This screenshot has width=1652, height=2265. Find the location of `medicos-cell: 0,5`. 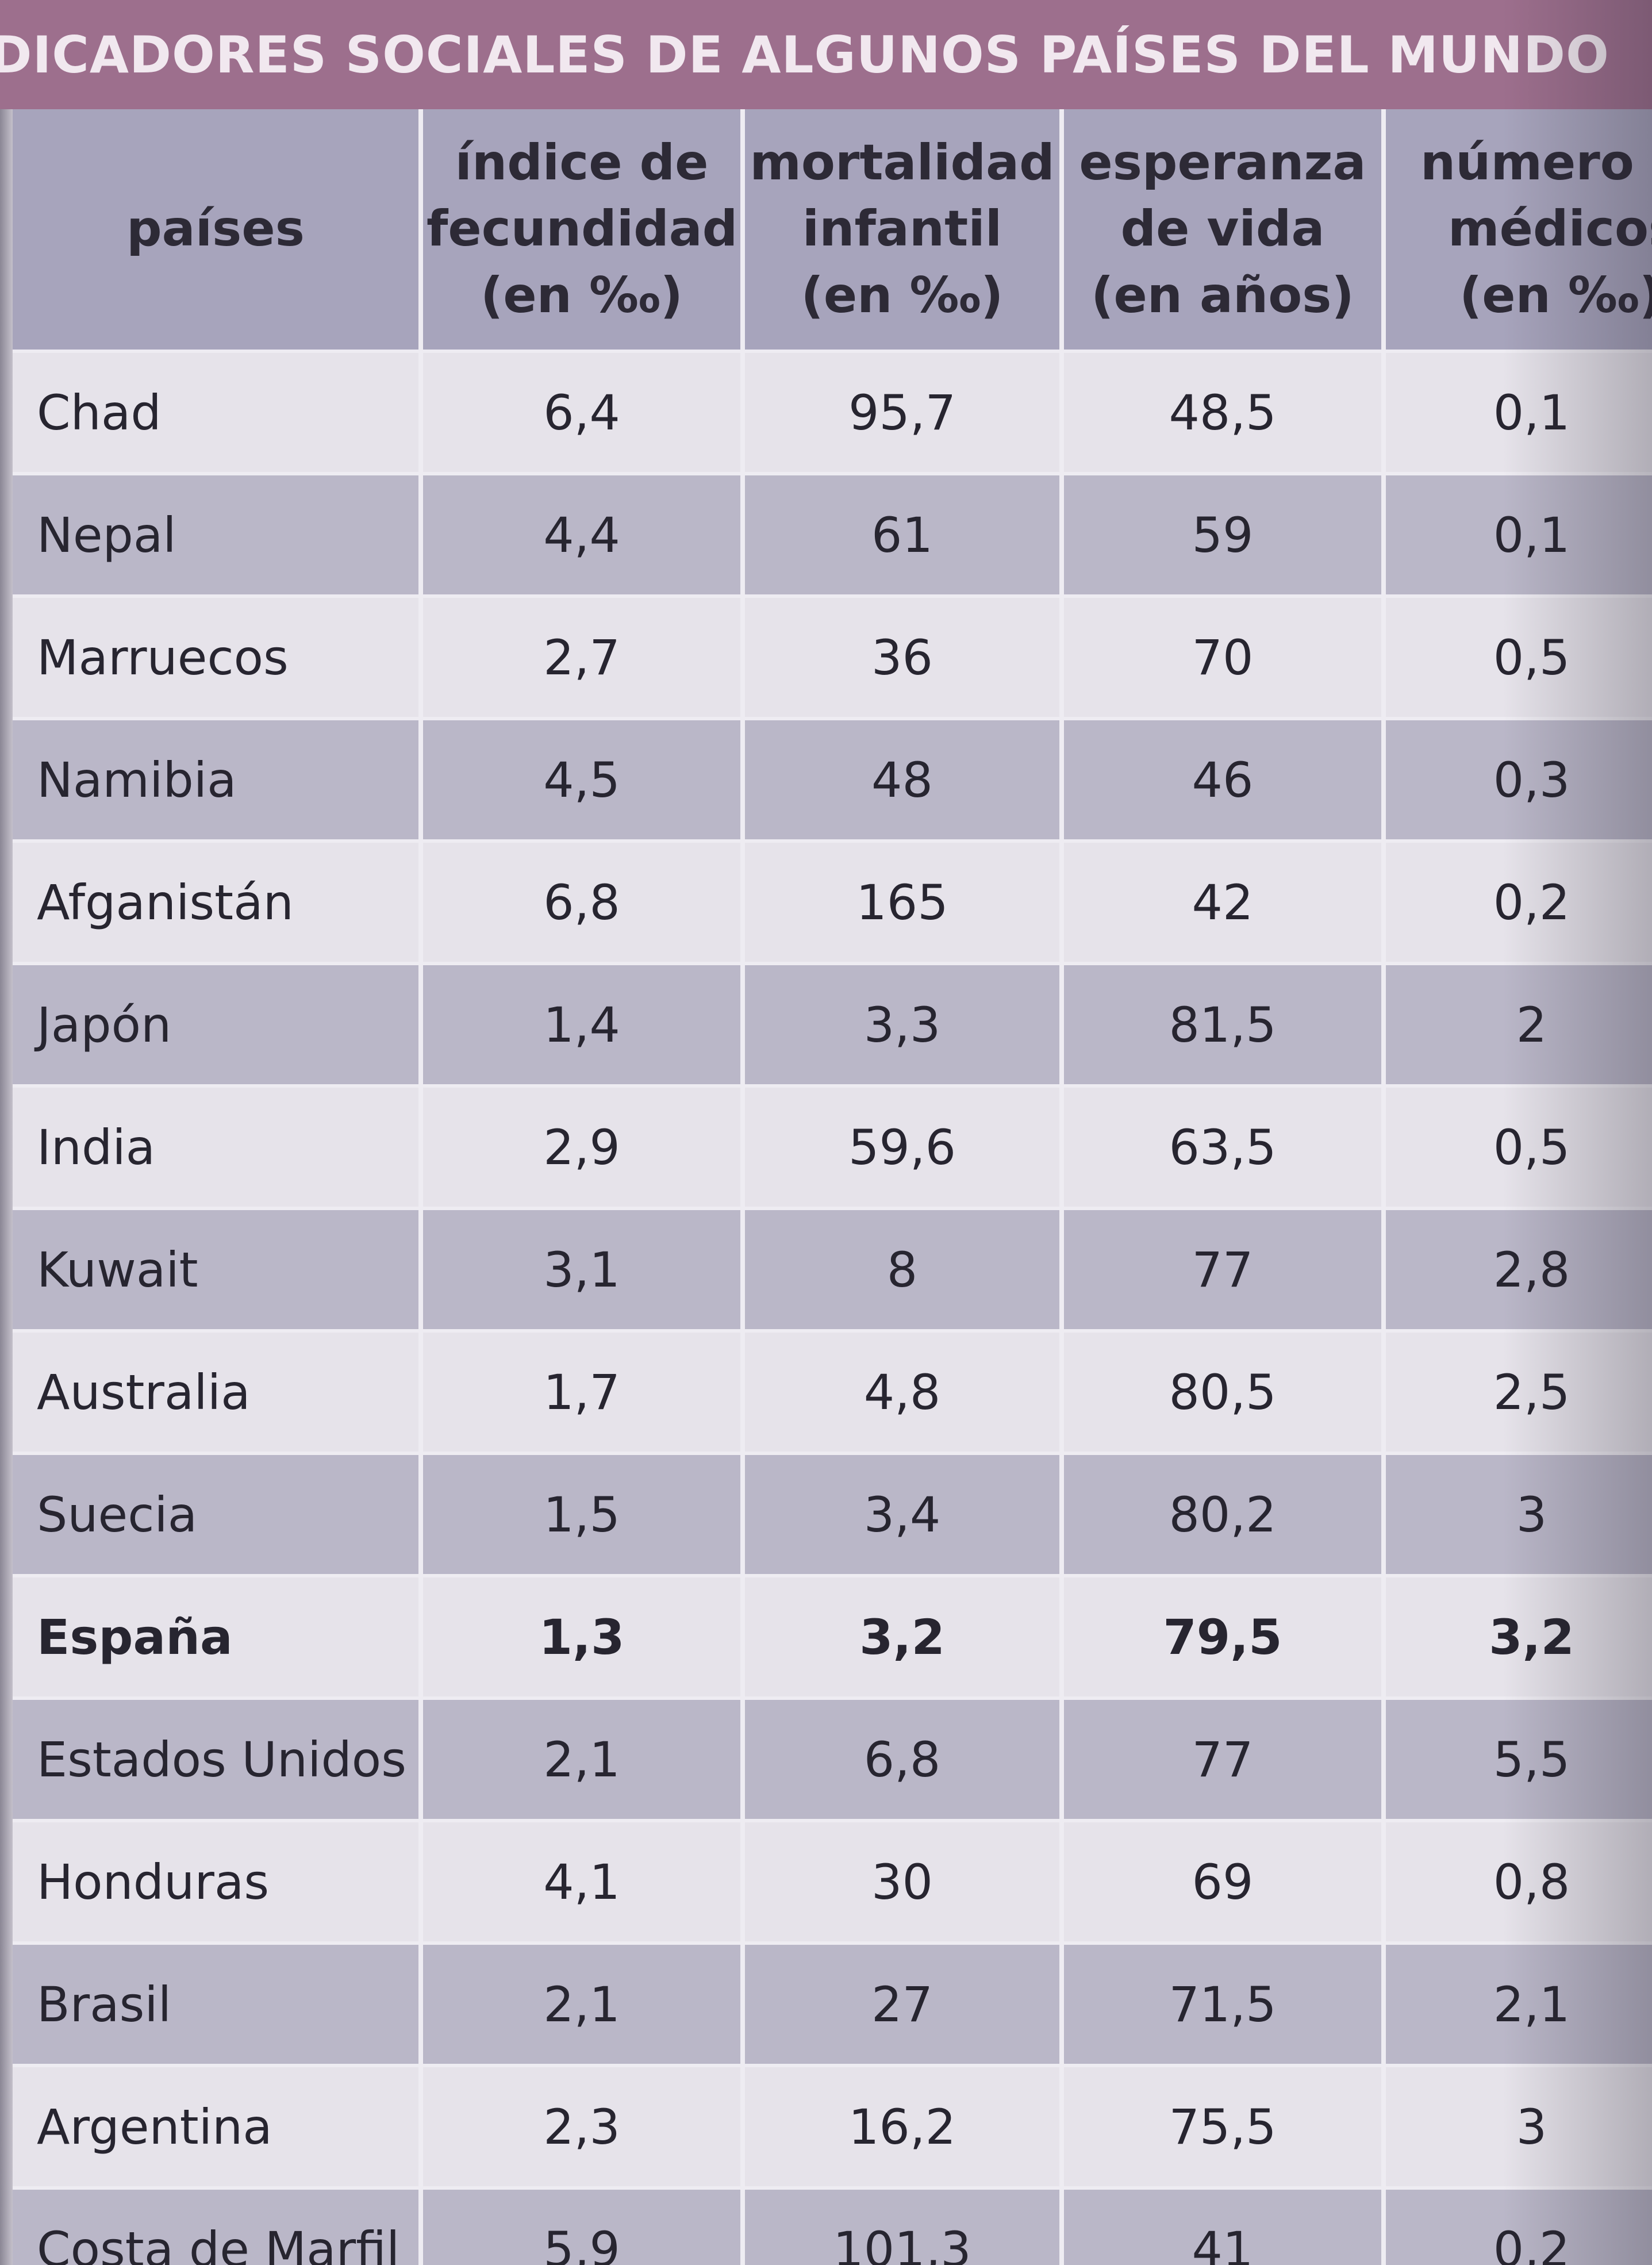

medicos-cell: 0,5 is located at coordinates (1516, 1147).